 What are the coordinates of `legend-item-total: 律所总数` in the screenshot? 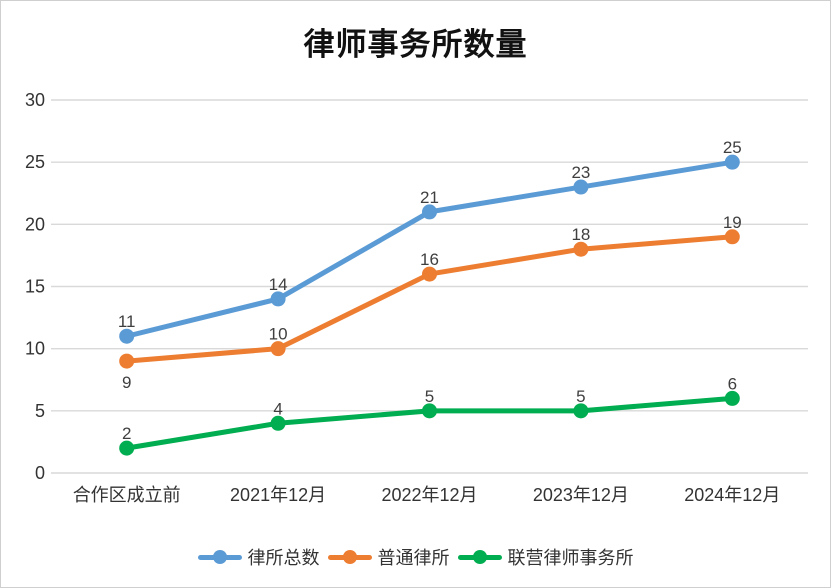 It's located at (258, 557).